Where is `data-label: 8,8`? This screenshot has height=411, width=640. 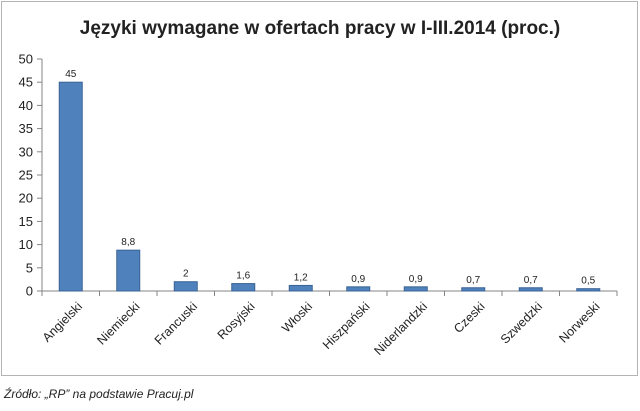 data-label: 8,8 is located at coordinates (128, 242).